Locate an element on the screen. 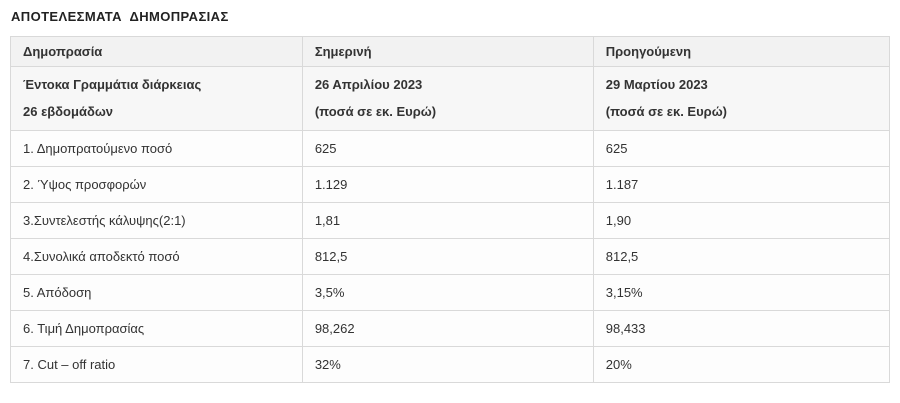 This screenshot has width=900, height=403. table-row-auctioned-amount: 1. Δημοπρατούμενο ποσό 625 625 is located at coordinates (450, 148).